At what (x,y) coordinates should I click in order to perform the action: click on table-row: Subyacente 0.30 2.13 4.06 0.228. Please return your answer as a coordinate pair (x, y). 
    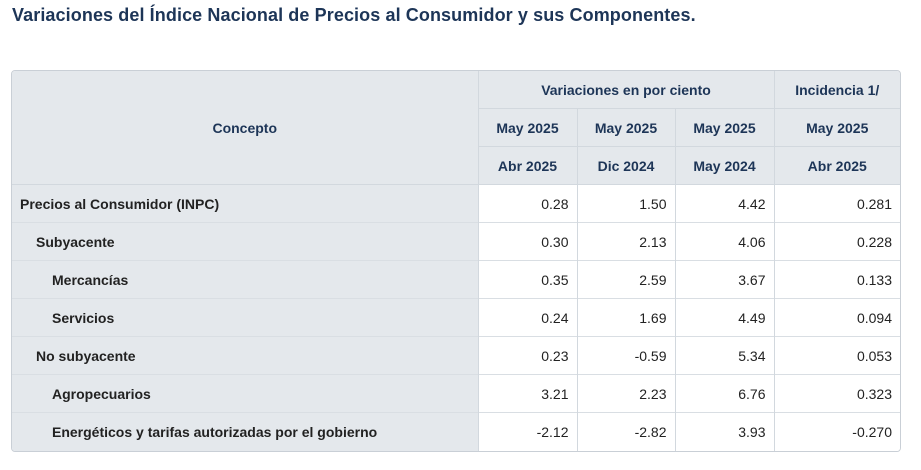
    Looking at the image, I should click on (456, 241).